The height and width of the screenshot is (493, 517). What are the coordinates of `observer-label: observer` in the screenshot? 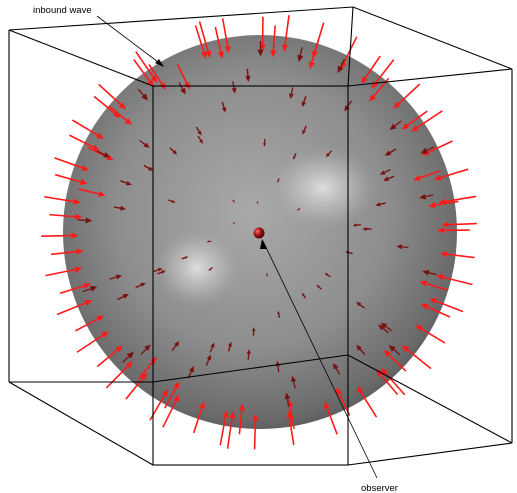 It's located at (379, 488).